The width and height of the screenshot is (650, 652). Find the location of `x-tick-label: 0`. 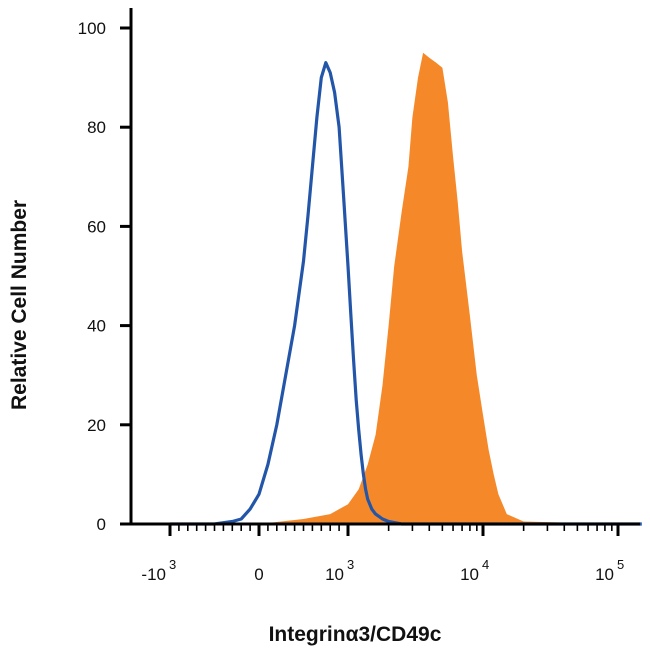

x-tick-label: 0 is located at coordinates (258, 574).